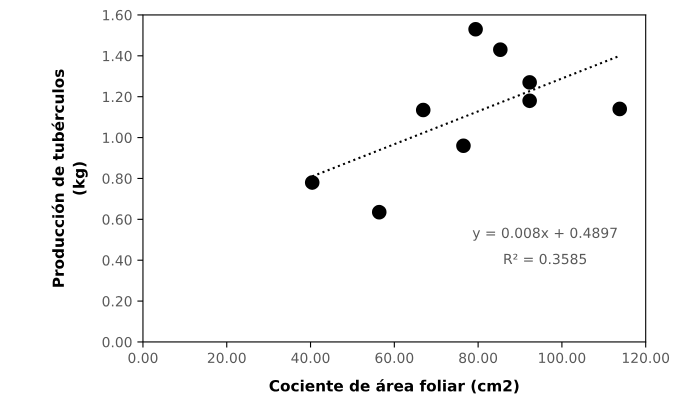 This screenshot has width=684, height=415. Describe the element at coordinates (646, 358) in the screenshot. I see `x-tick-label: 120.00` at that location.